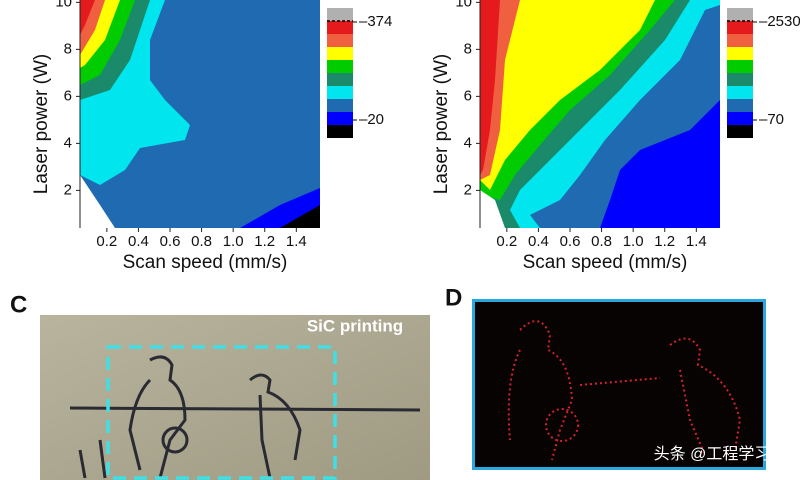  Describe the element at coordinates (712, 454) in the screenshot. I see `watermark: 头条 @工程学习` at that location.